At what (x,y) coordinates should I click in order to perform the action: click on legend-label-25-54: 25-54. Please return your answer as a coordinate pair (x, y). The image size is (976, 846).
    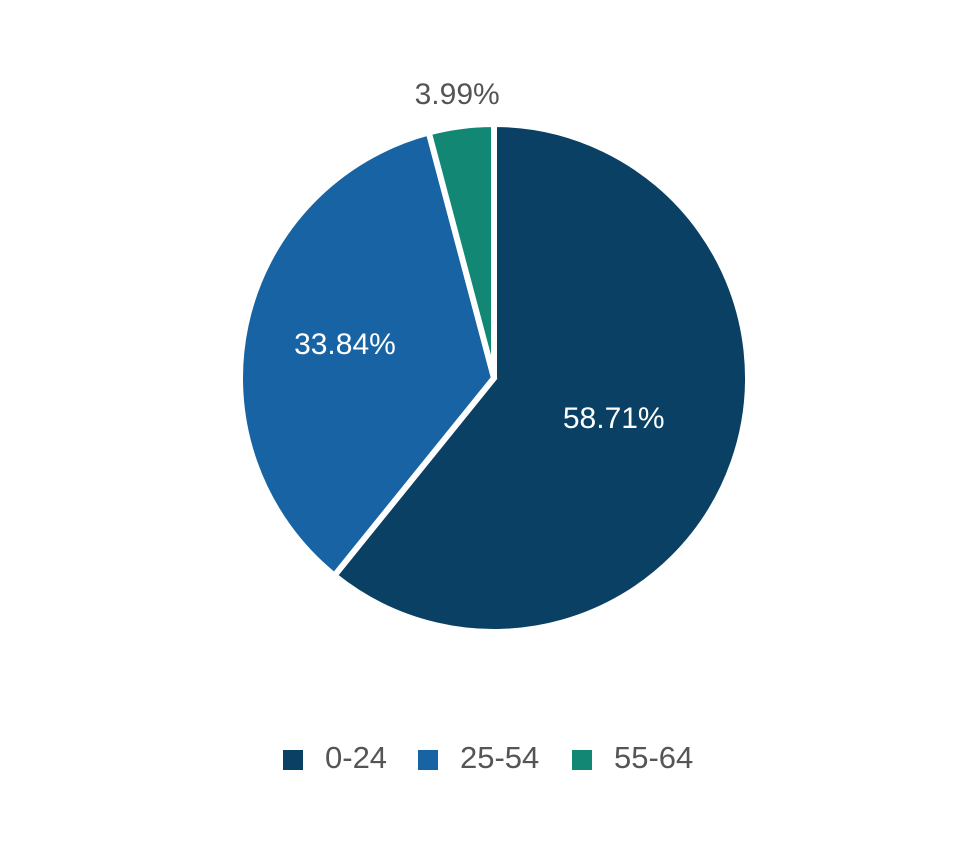
    Looking at the image, I should click on (499, 757).